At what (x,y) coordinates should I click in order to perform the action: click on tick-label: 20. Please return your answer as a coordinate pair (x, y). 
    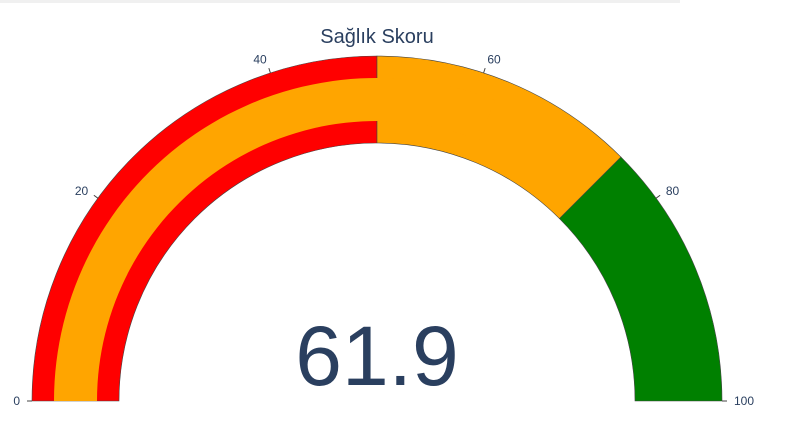
    Looking at the image, I should click on (82, 191).